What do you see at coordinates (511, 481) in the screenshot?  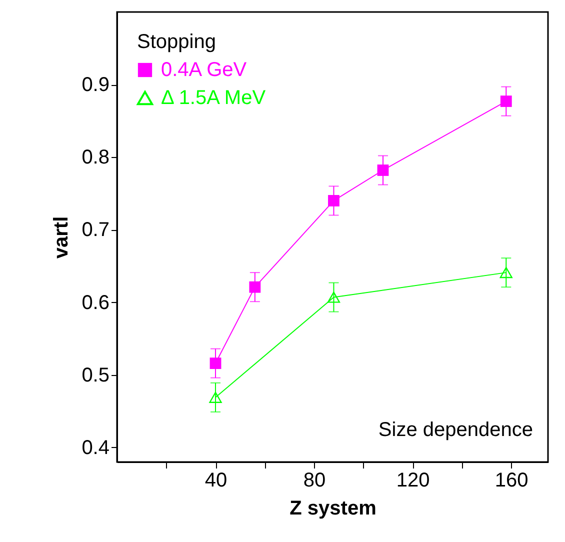 I see `x-tick-label: 160` at bounding box center [511, 481].